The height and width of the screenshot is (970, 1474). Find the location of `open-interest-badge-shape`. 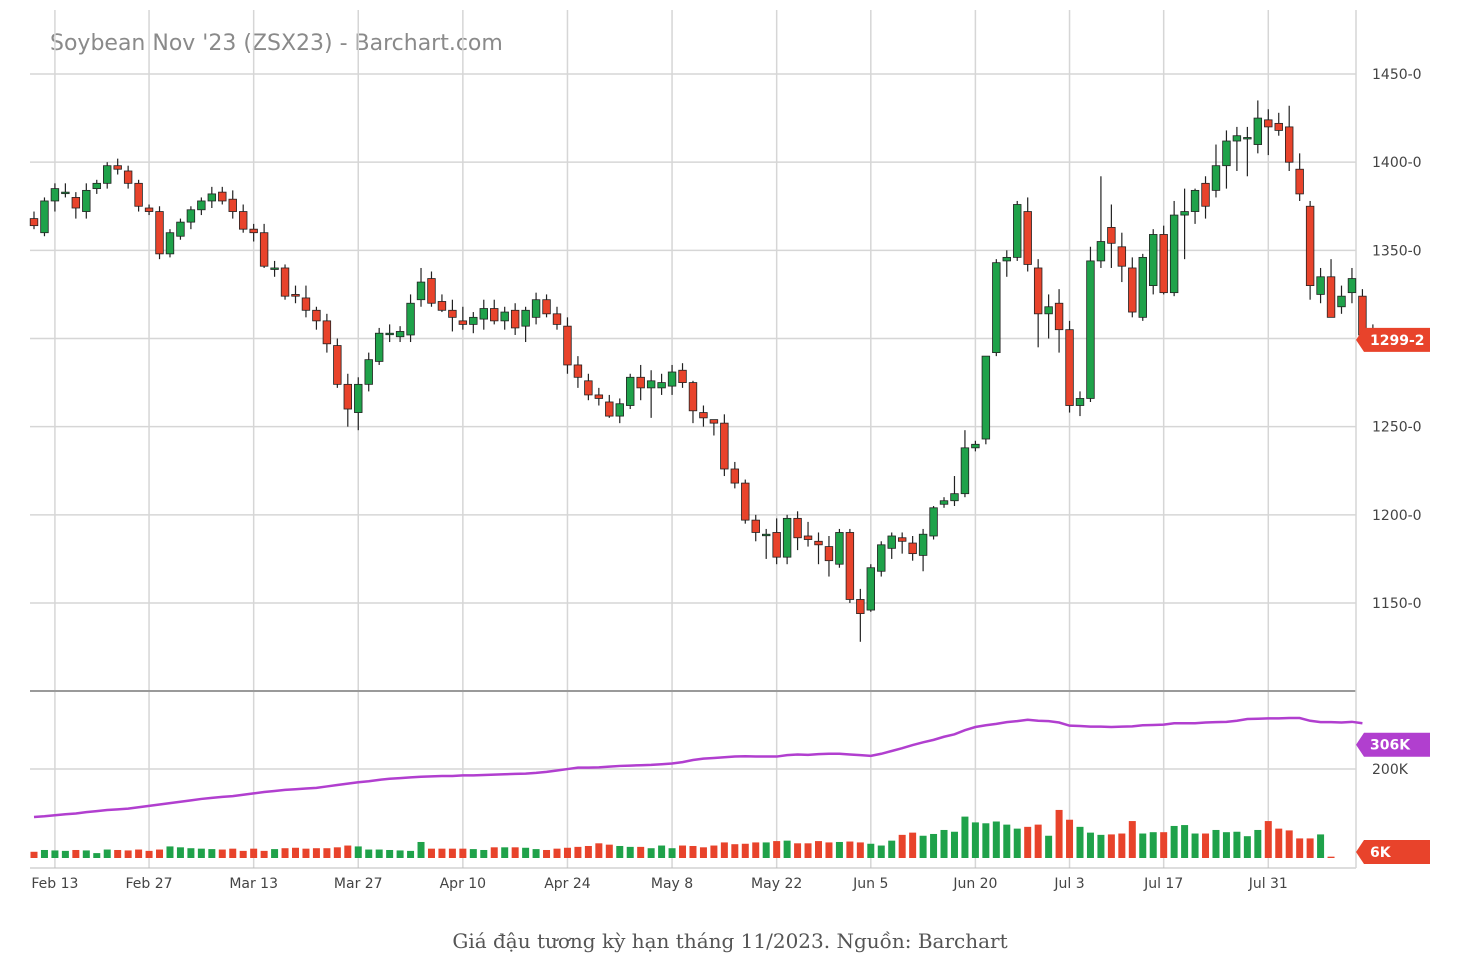

open-interest-badge-shape is located at coordinates (1393, 744).